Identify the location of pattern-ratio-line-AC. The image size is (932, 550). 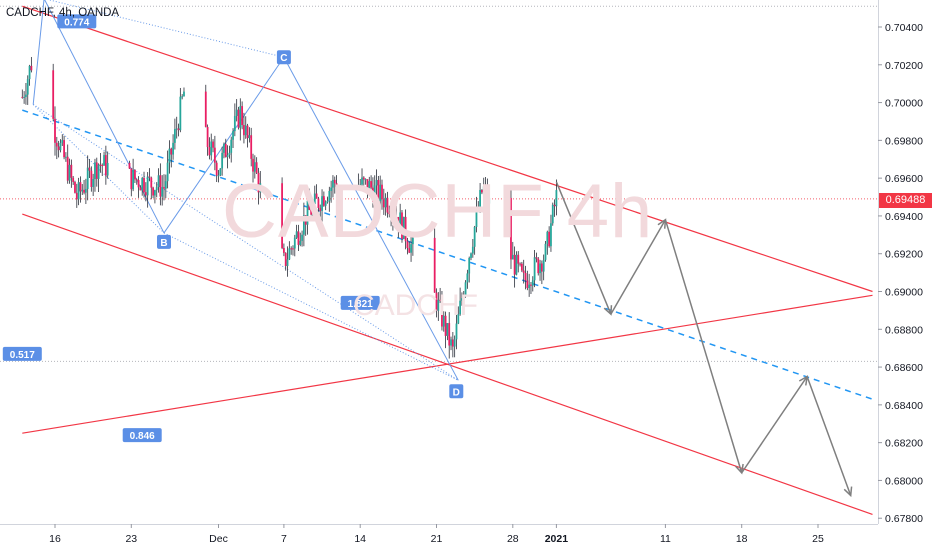
(166, 29).